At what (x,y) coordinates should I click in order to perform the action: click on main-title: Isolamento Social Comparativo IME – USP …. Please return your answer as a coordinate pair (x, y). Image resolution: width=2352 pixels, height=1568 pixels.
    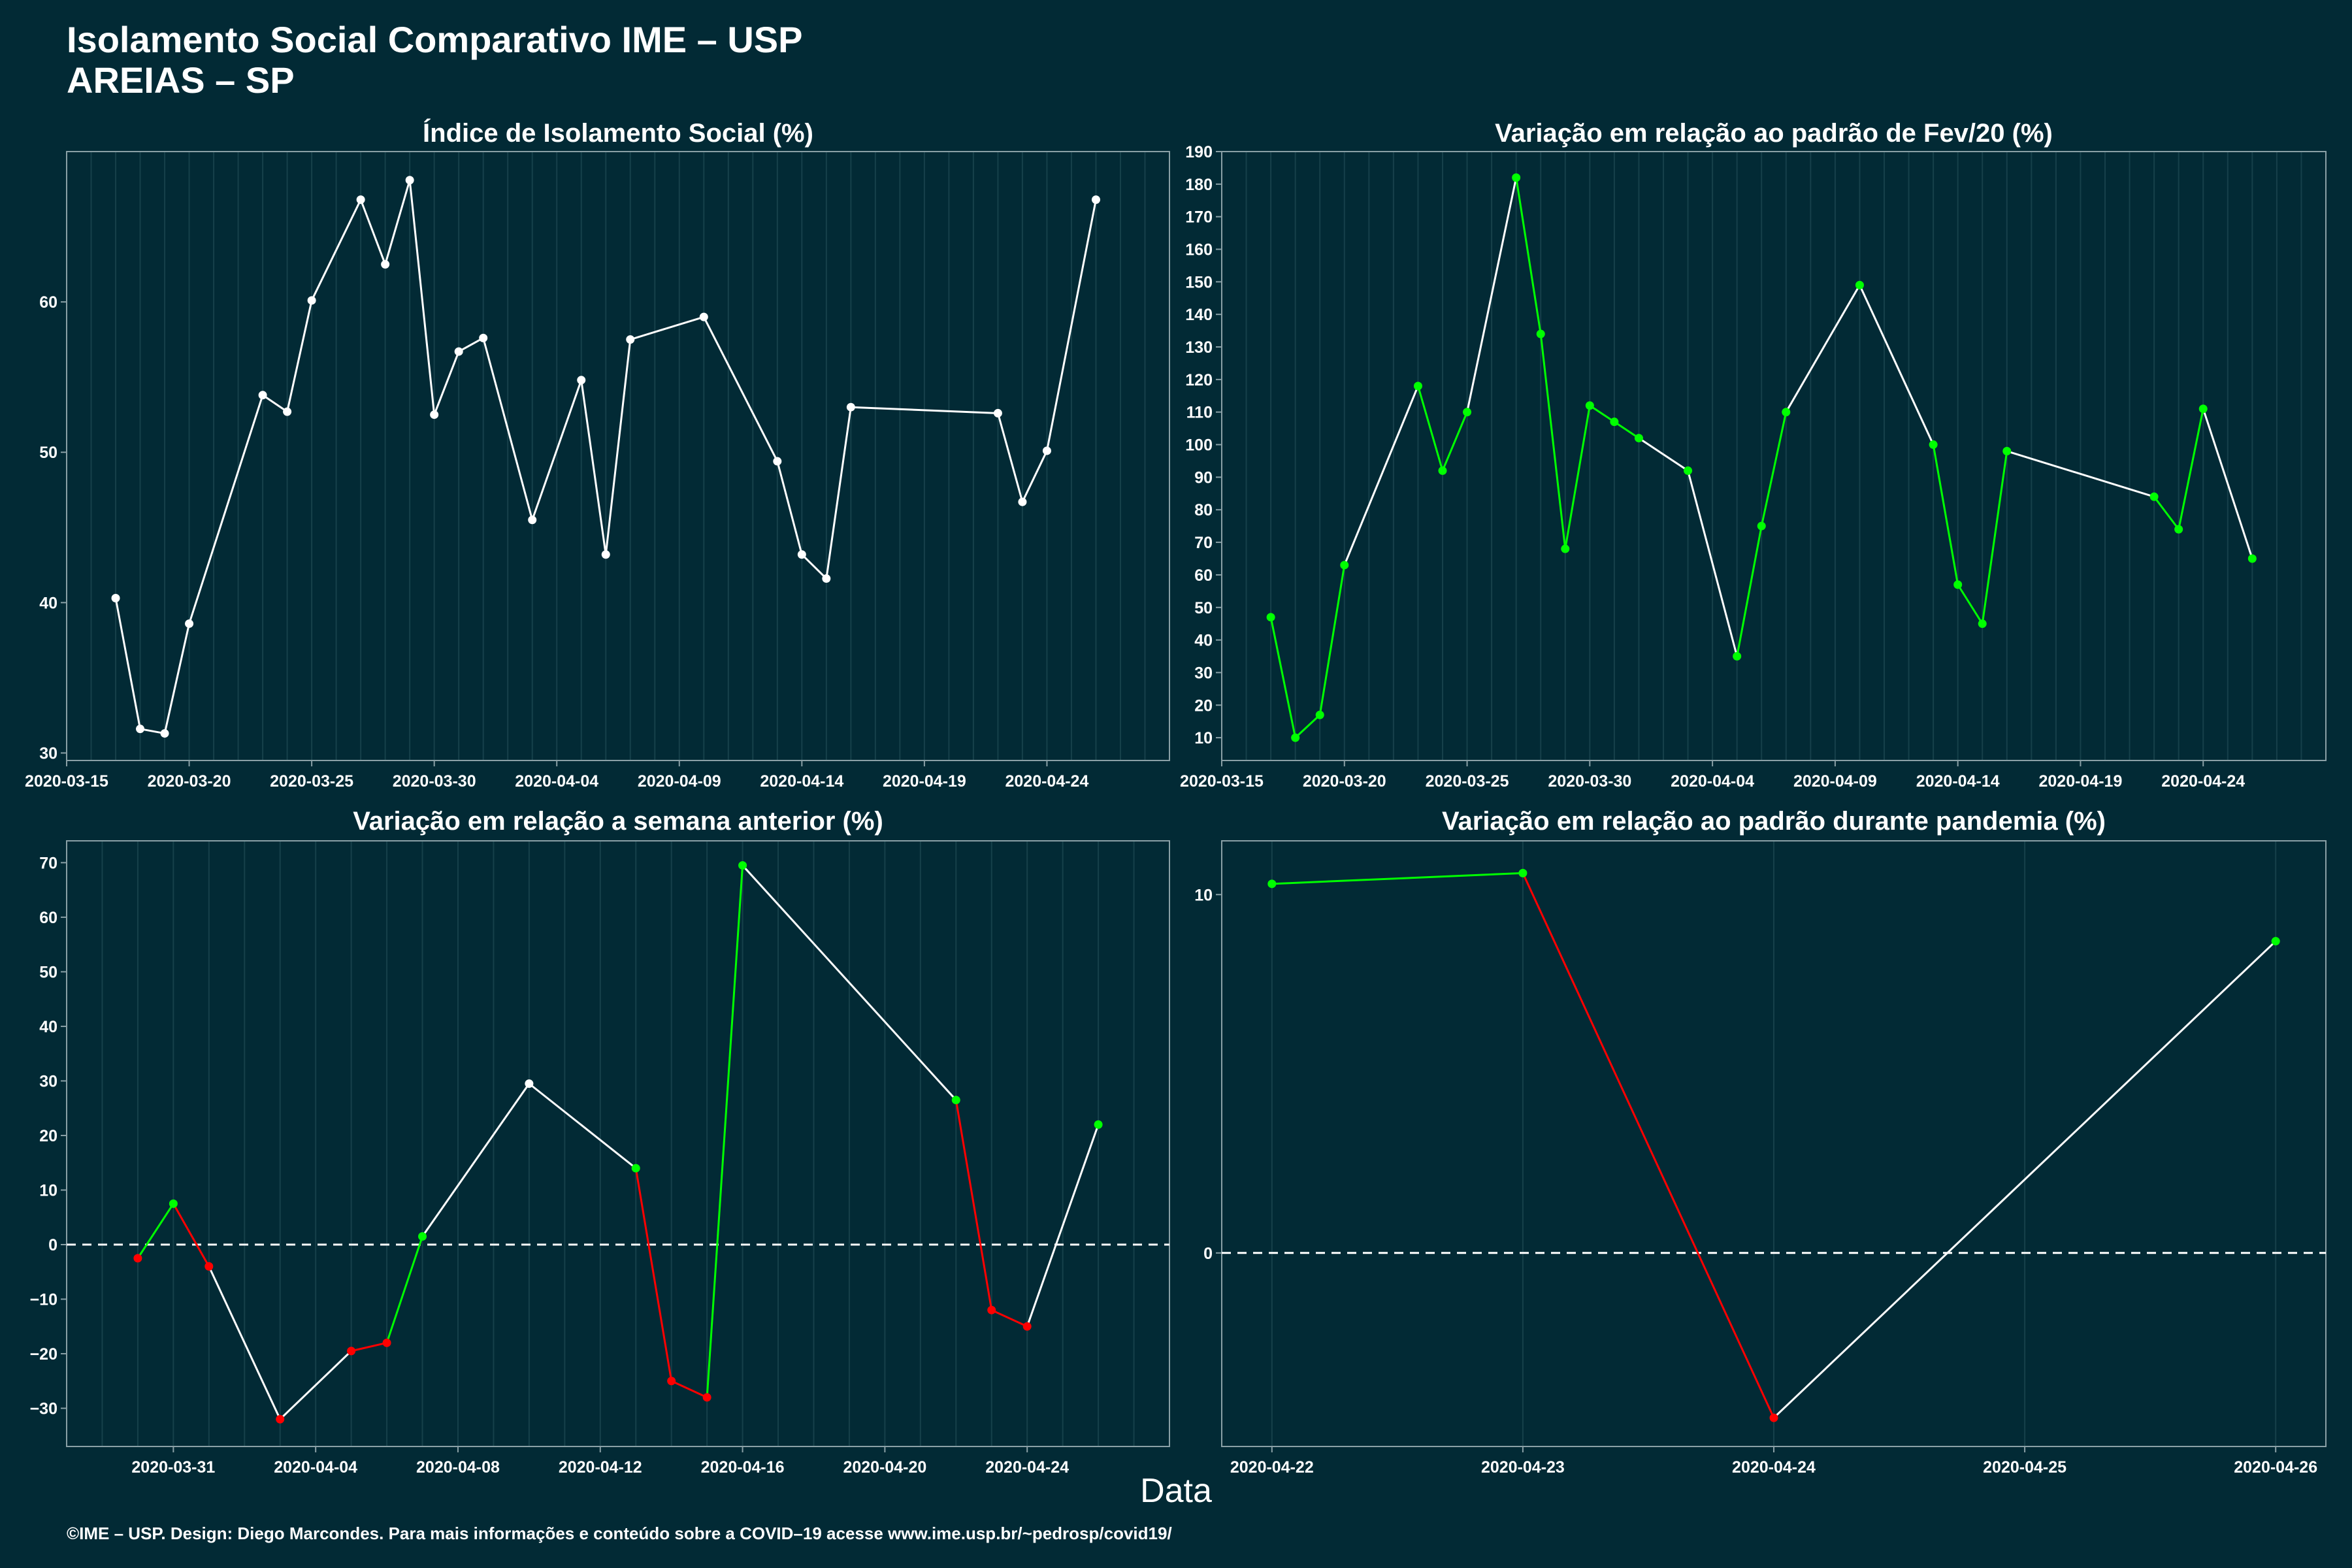
    Looking at the image, I should click on (435, 60).